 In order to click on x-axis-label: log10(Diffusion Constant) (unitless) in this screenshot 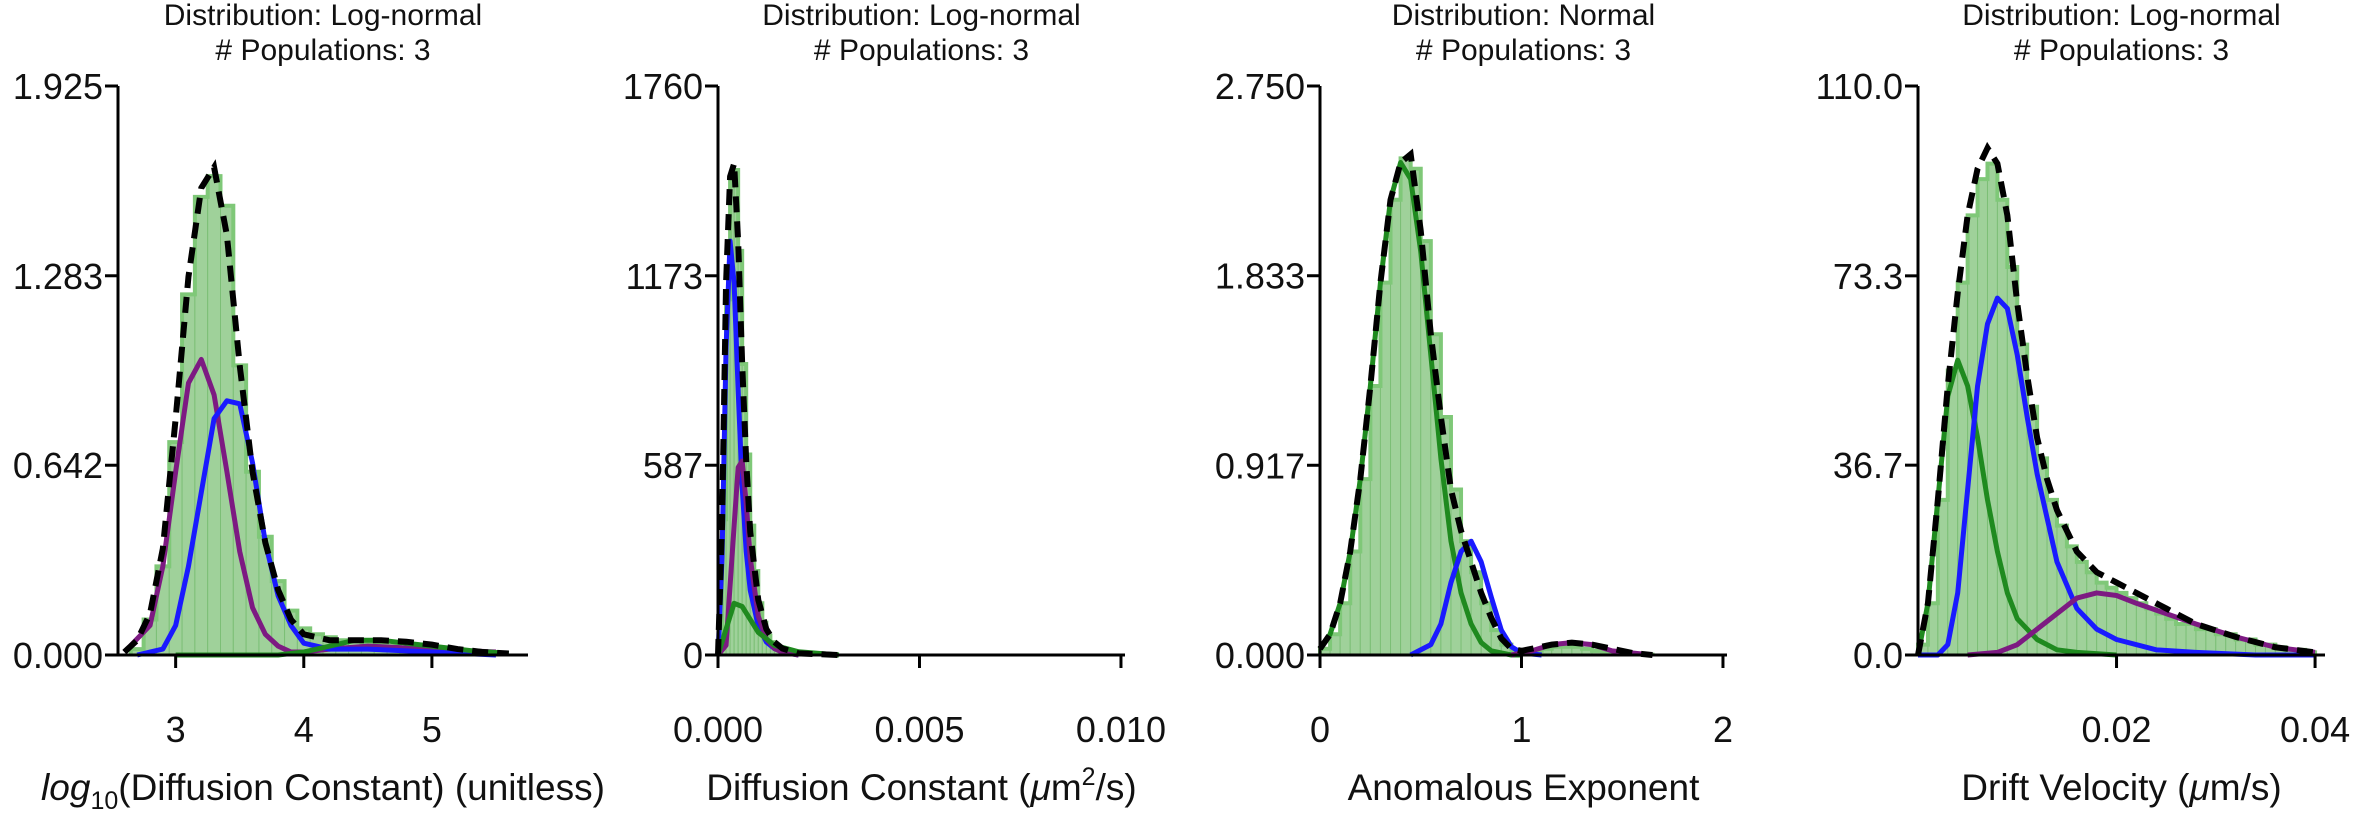, I will do `click(323, 791)`.